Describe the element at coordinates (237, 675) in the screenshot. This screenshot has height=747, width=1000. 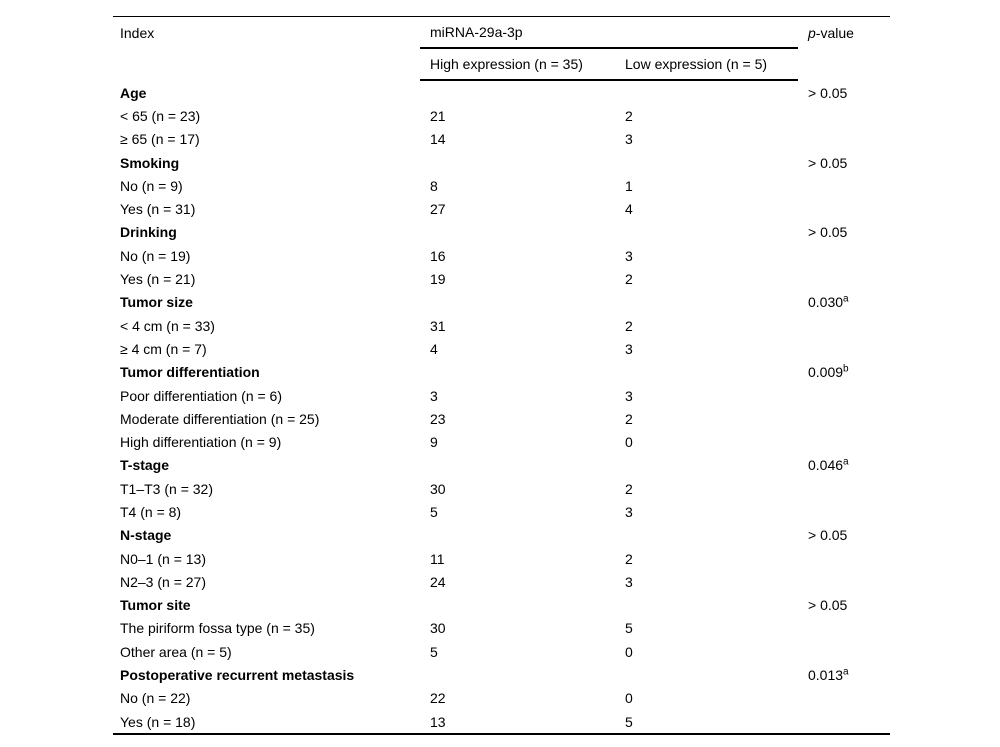
I see `row-label: Postoperative recurrent metastasis` at that location.